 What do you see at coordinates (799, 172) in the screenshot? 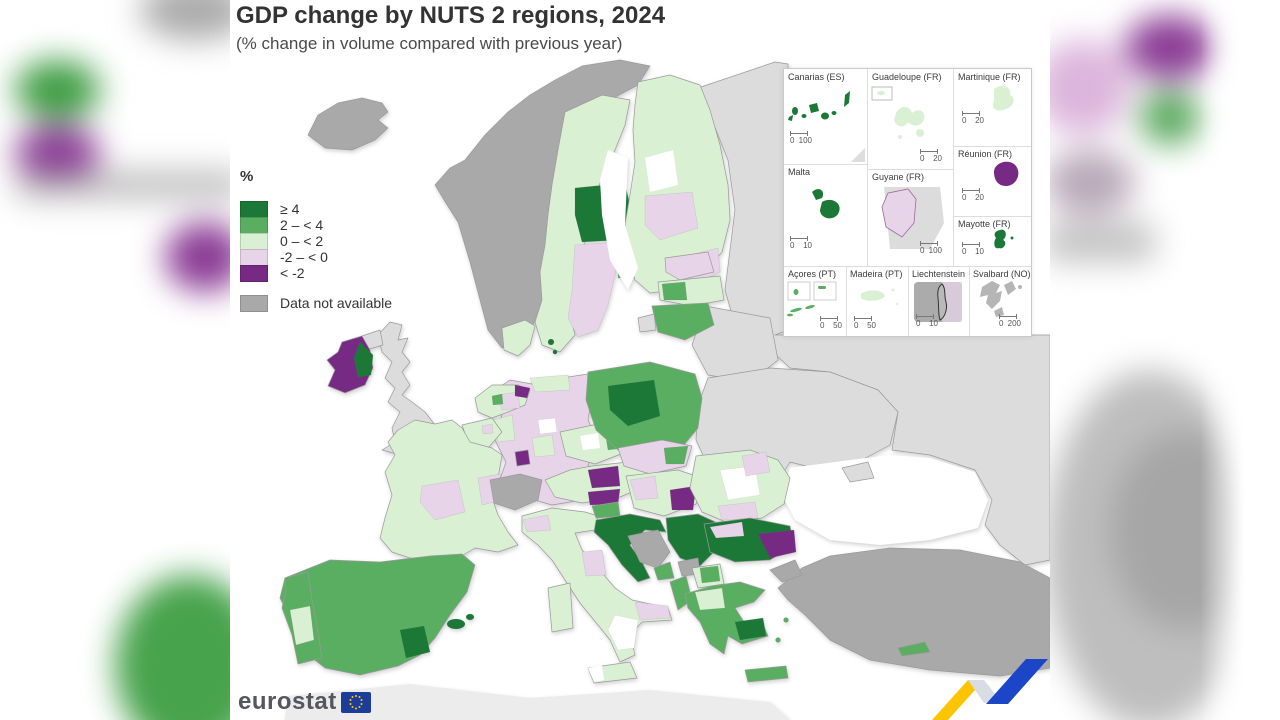
I see `inset-label: Malta` at bounding box center [799, 172].